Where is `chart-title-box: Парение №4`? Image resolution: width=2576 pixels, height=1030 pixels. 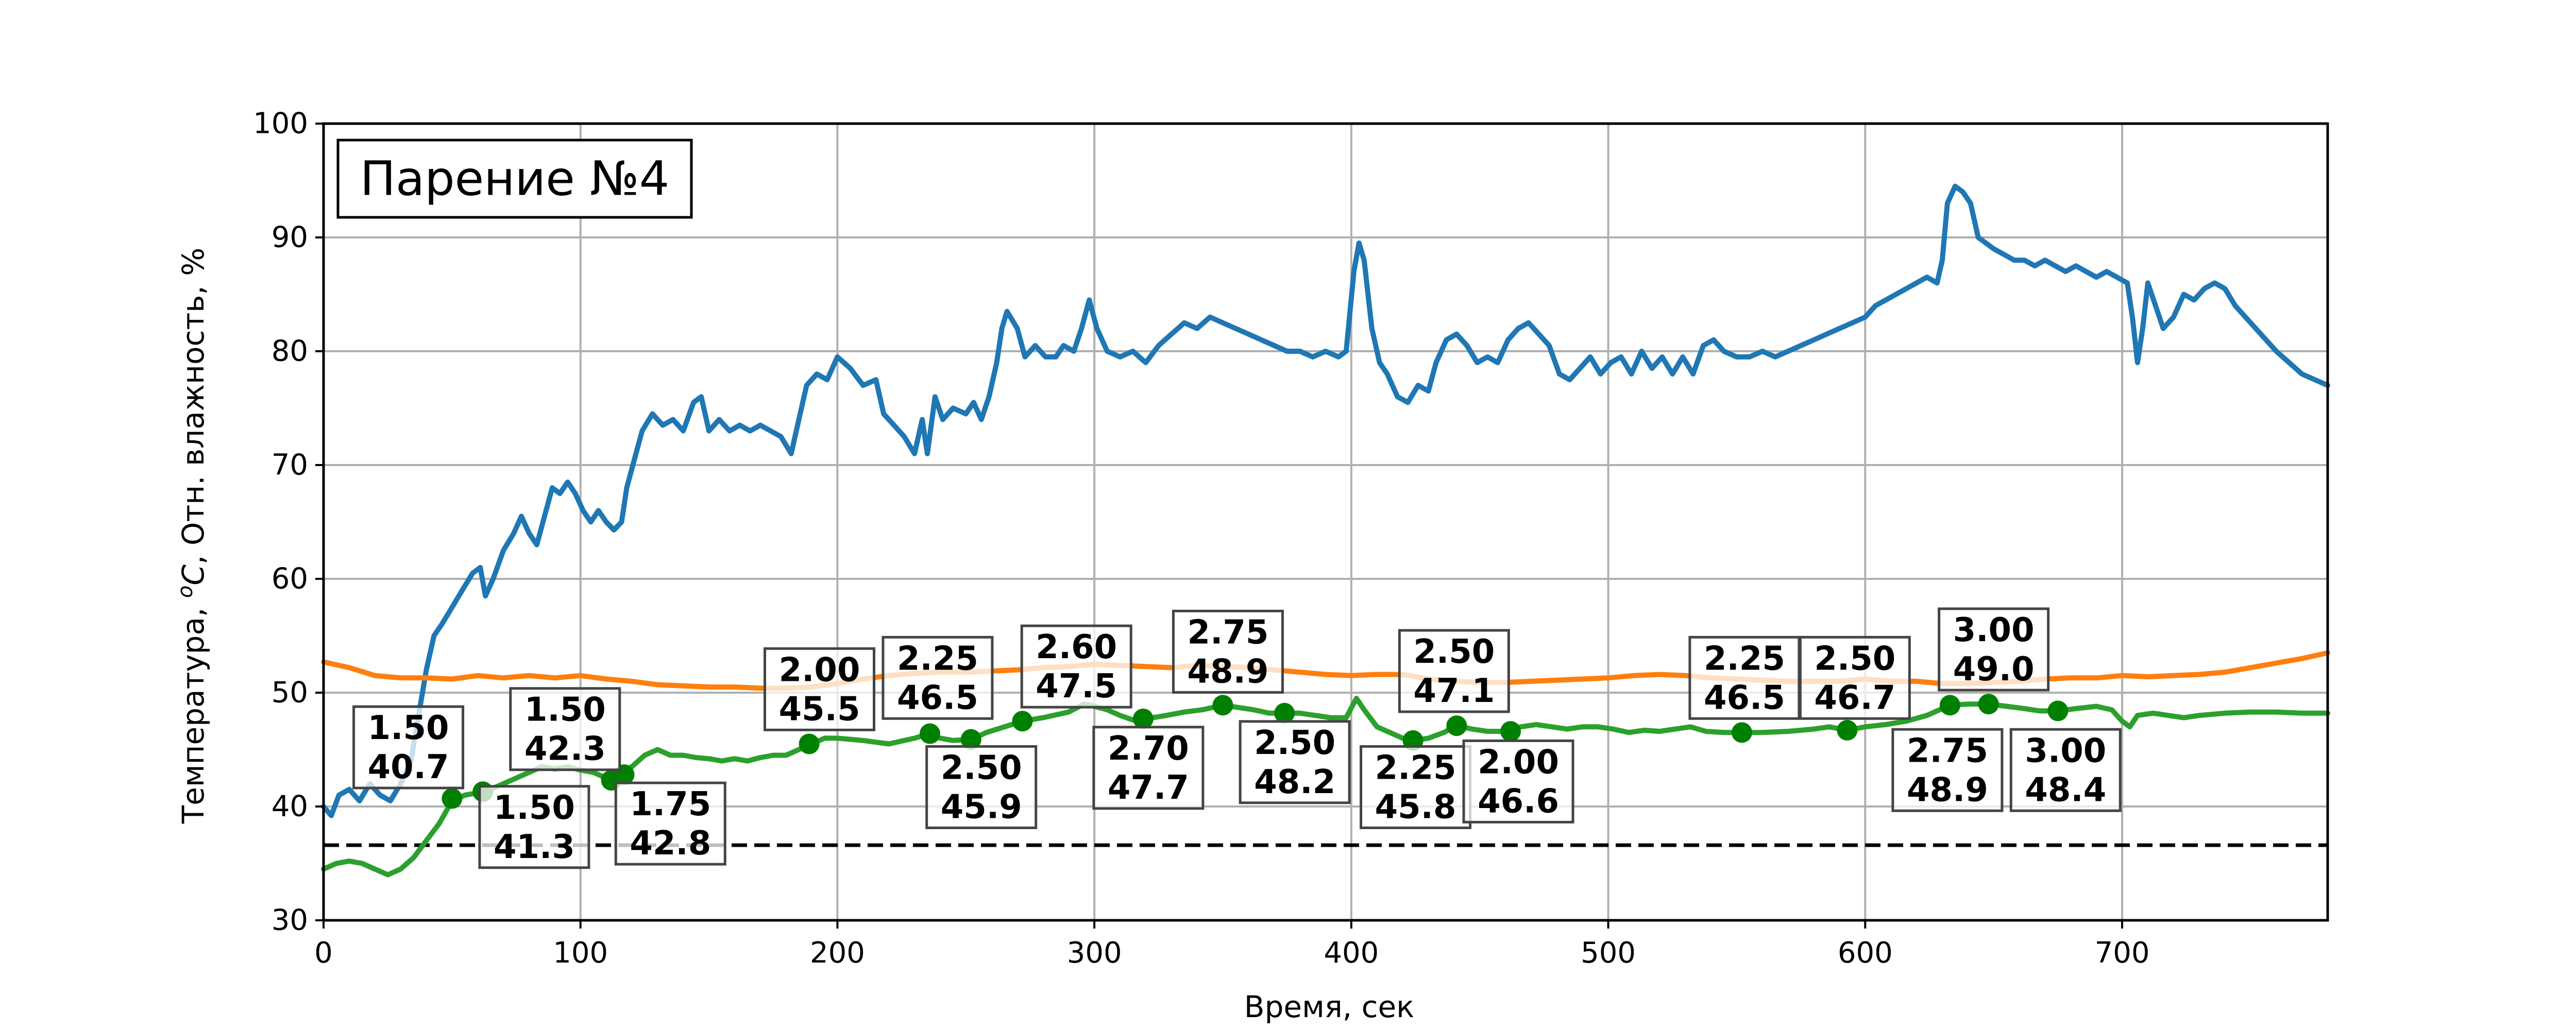 chart-title-box: Парение №4 is located at coordinates (514, 179).